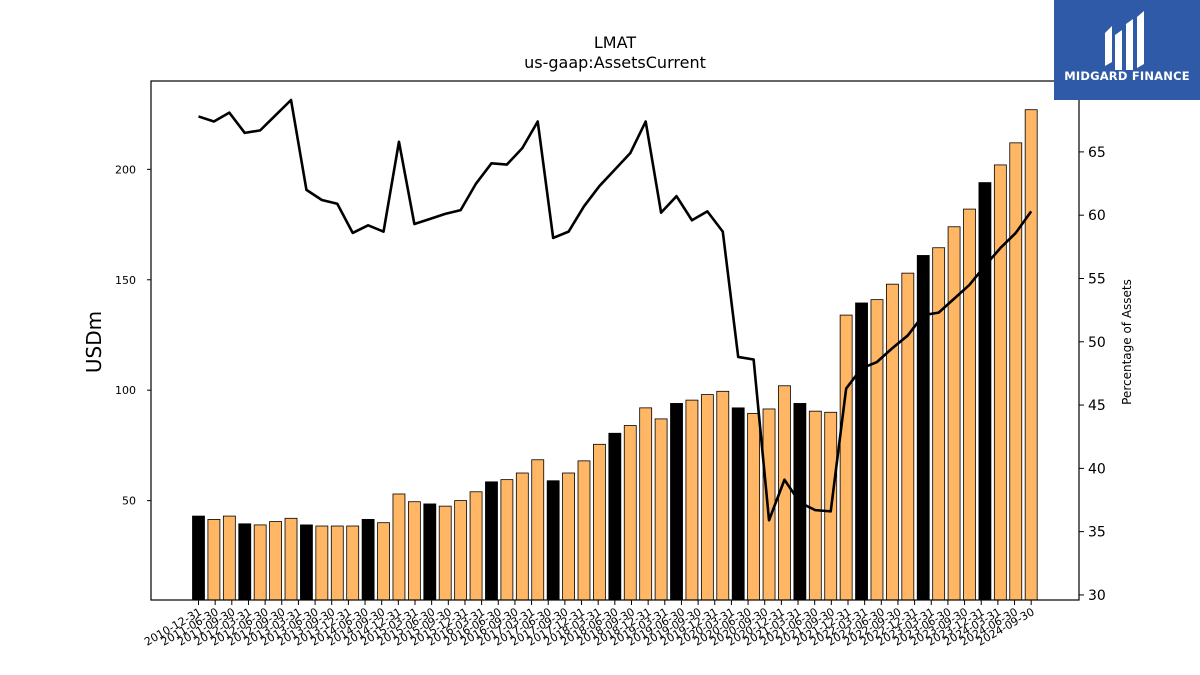 The height and width of the screenshot is (675, 1200). Describe the element at coordinates (125, 390) in the screenshot. I see `y-tick-label: 100` at that location.